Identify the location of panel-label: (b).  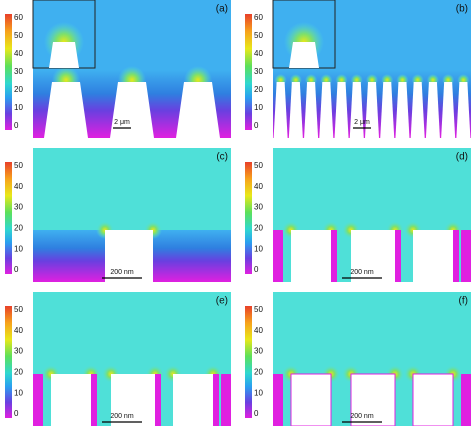
(462, 9).